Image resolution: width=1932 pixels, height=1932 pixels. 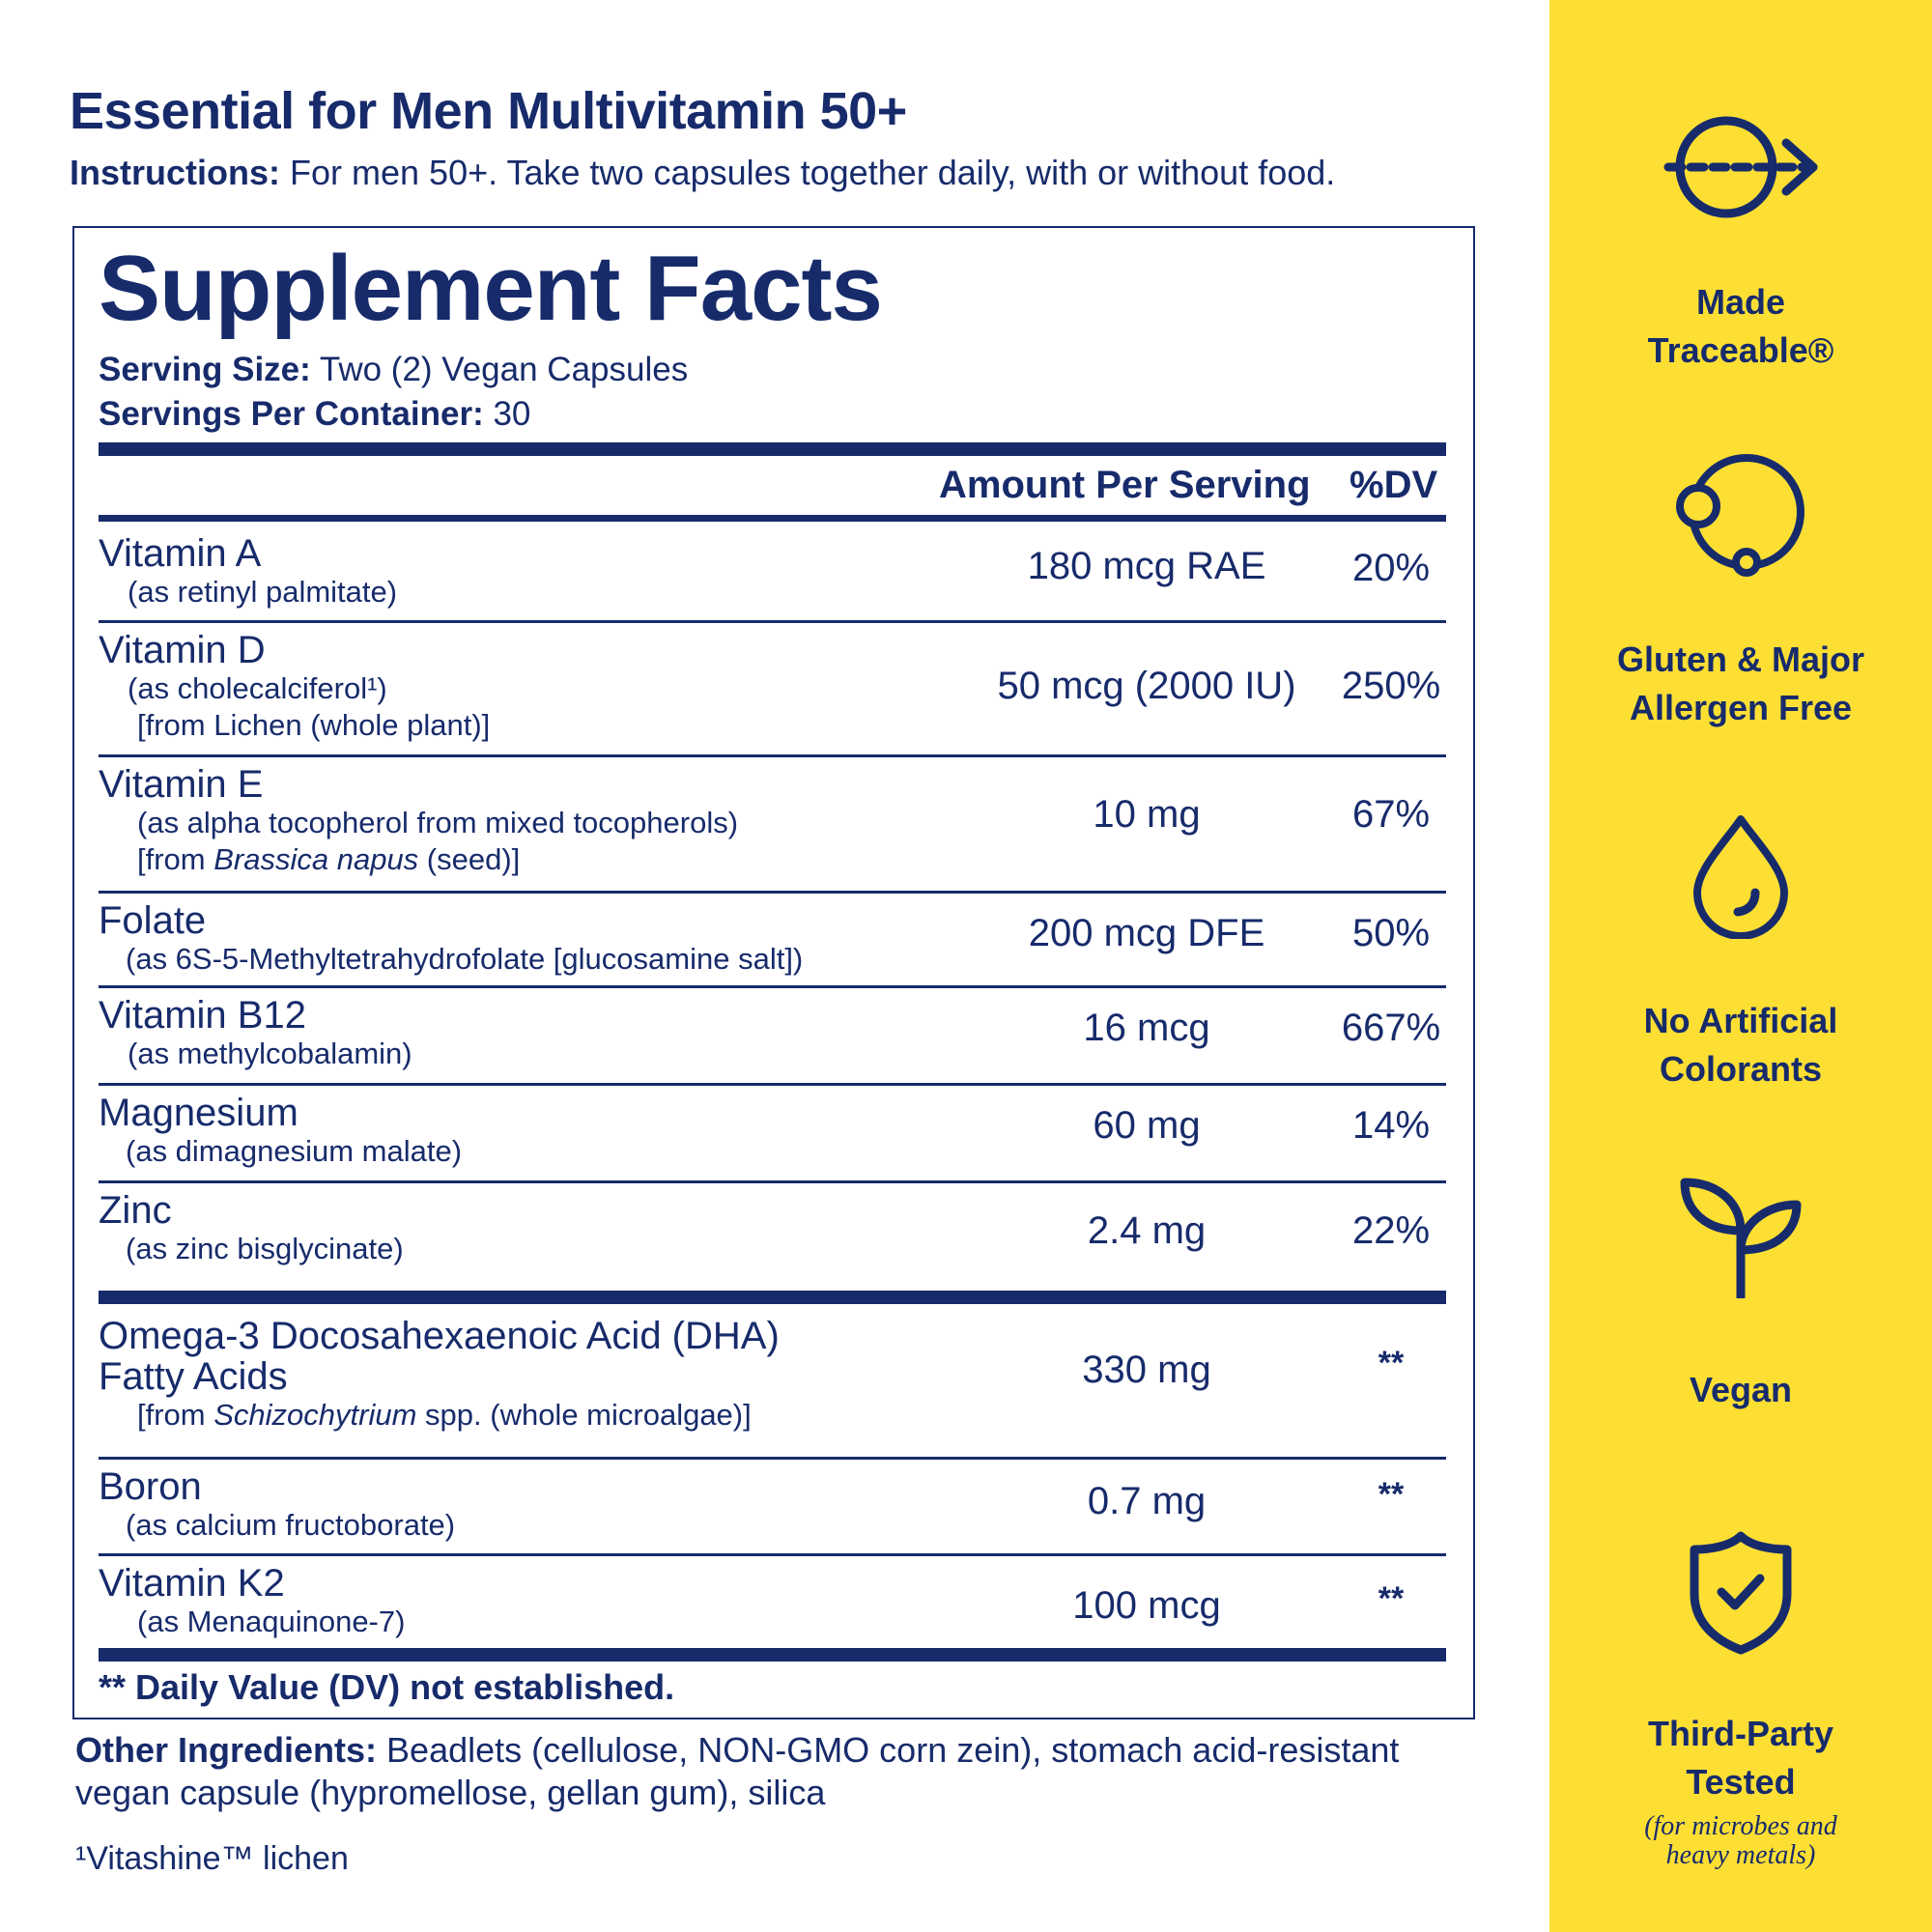 What do you see at coordinates (1391, 814) in the screenshot?
I see `nutrient-dv: 67%` at bounding box center [1391, 814].